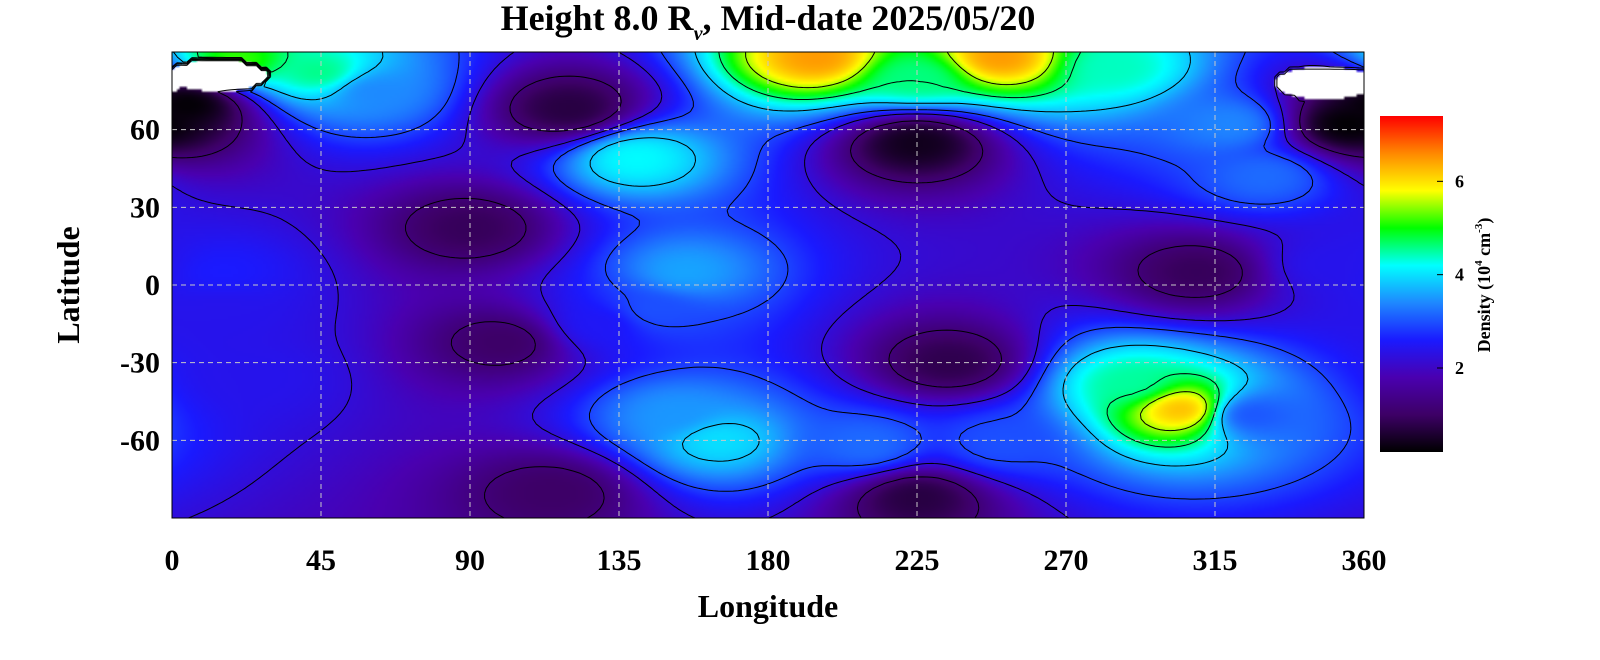 Image resolution: width=1600 pixels, height=660 pixels. I want to click on colorbar: 246 Density (104 cm-3), so click(1437, 284).